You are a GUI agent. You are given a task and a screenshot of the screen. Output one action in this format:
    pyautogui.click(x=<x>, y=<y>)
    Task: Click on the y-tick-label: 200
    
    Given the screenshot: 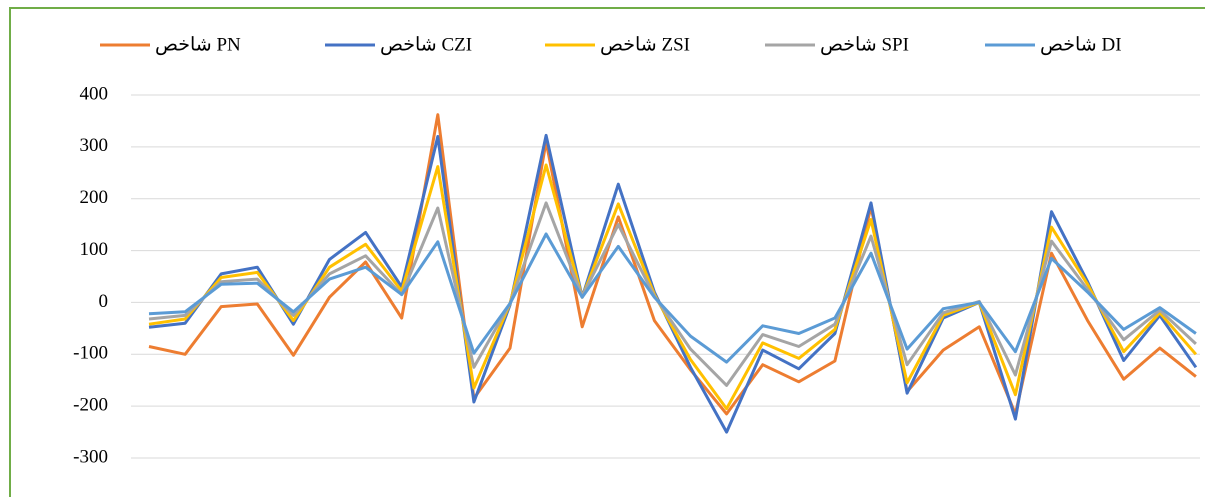 What is the action you would take?
    pyautogui.click(x=94, y=197)
    